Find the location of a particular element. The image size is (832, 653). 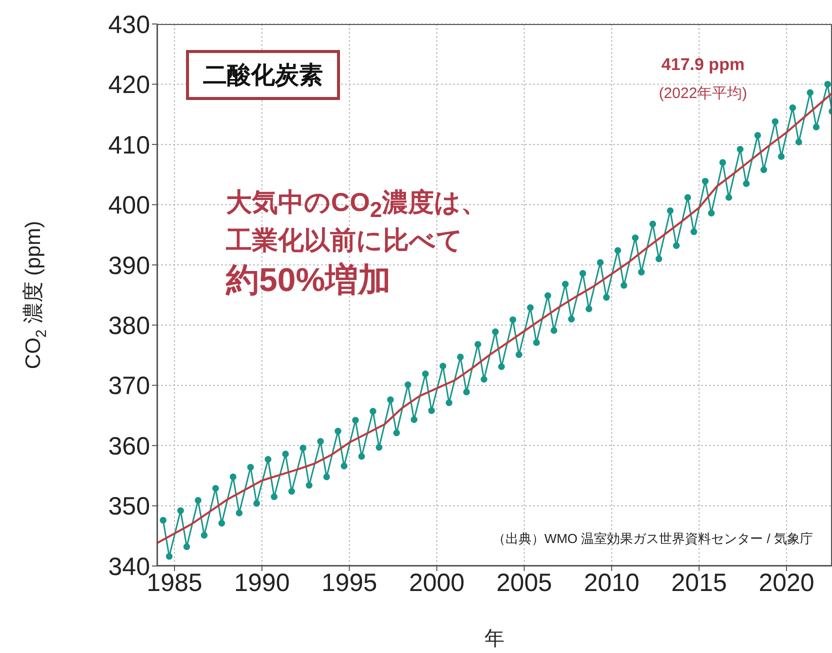

annotation: （出典）WMO 温室効果ガス世界資料センター / 気象庁 is located at coordinates (652, 538).